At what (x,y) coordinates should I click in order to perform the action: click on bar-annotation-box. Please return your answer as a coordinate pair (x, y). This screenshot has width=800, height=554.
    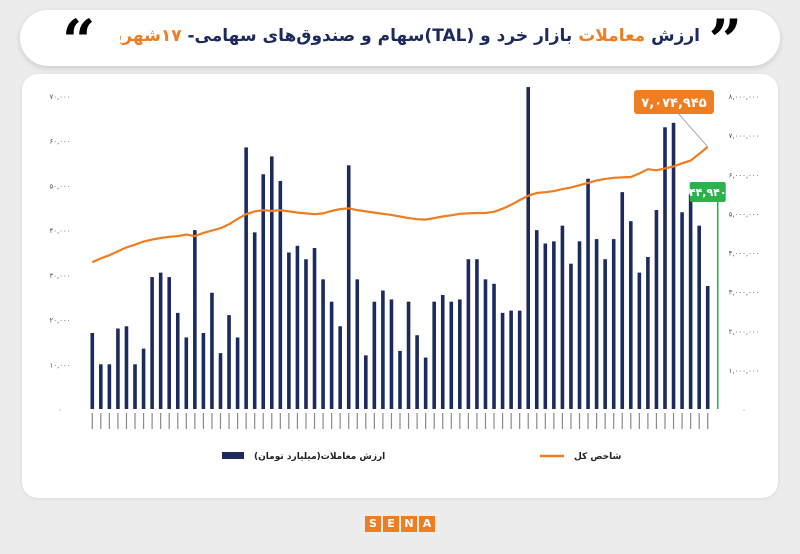
    Looking at the image, I should click on (707, 192).